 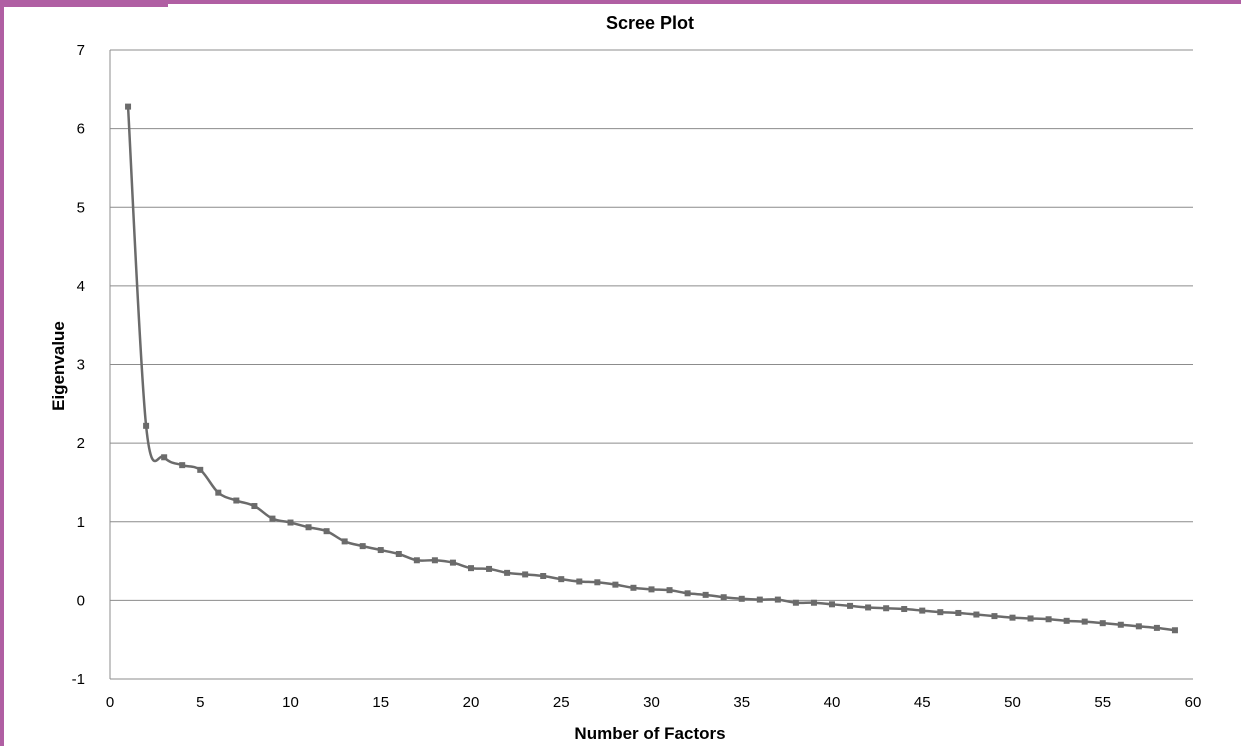 What do you see at coordinates (2, 373) in the screenshot?
I see `frame-left-border` at bounding box center [2, 373].